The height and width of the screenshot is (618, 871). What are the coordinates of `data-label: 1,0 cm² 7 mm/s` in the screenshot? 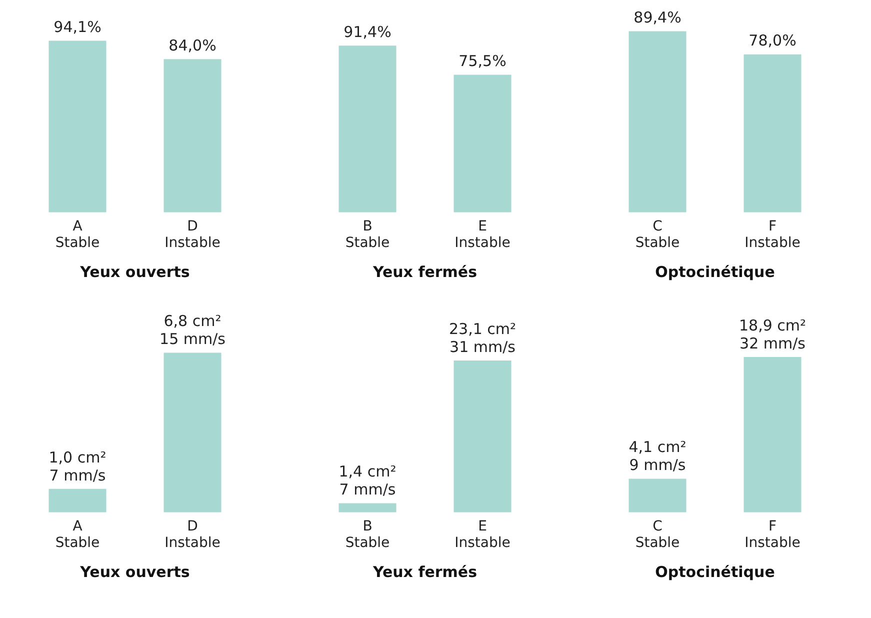 It's located at (77, 466).